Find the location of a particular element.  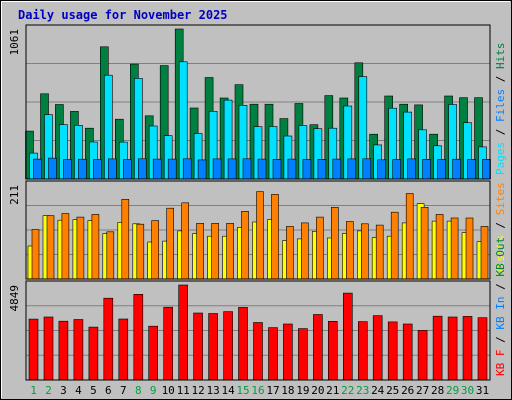

x-tick-label: 14 is located at coordinates (228, 390).